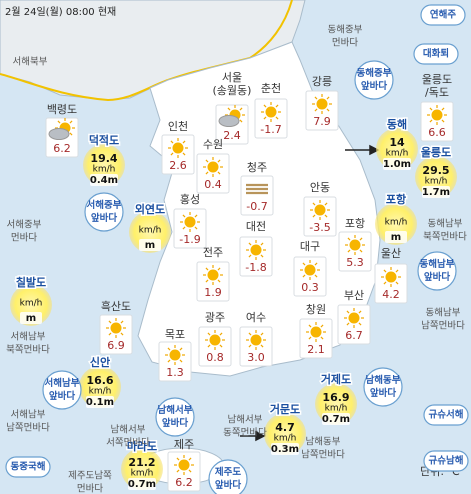 Image resolution: width=471 pixels, height=494 pixels. Describe the element at coordinates (285, 427) in the screenshot. I see `buoy-speed: 4.7` at that location.